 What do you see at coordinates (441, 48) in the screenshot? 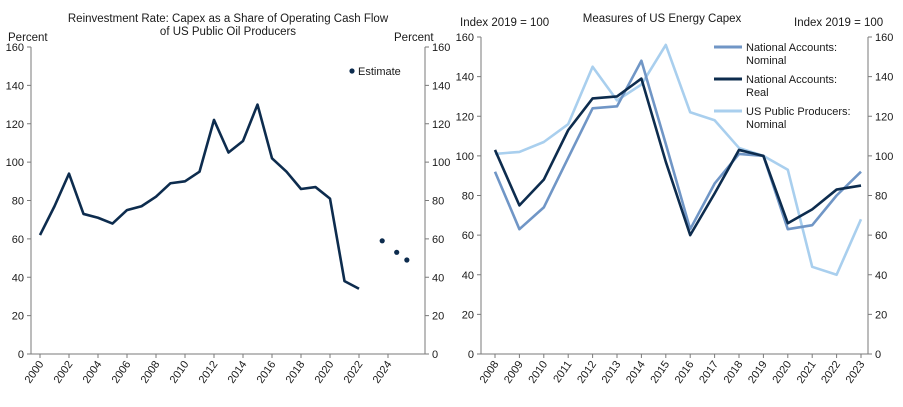
I see `left-chart-ytick-label-right: 160` at bounding box center [441, 48].